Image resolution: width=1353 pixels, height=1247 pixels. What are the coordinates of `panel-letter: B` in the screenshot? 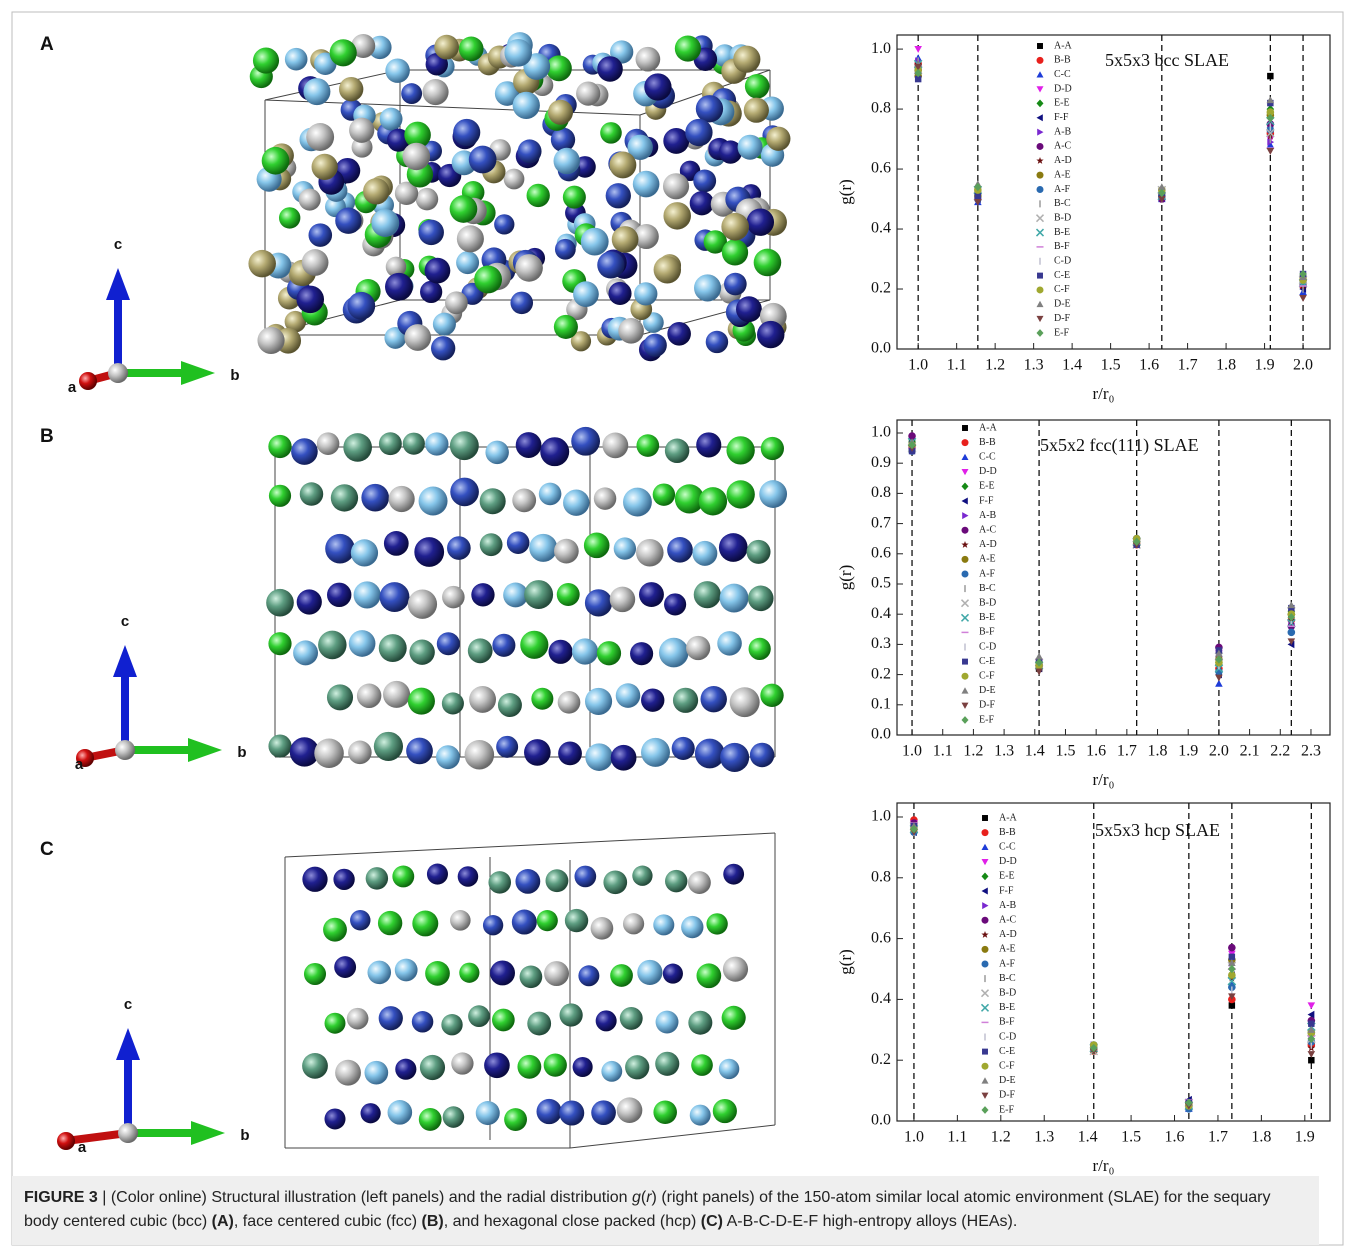 It's located at (47, 436).